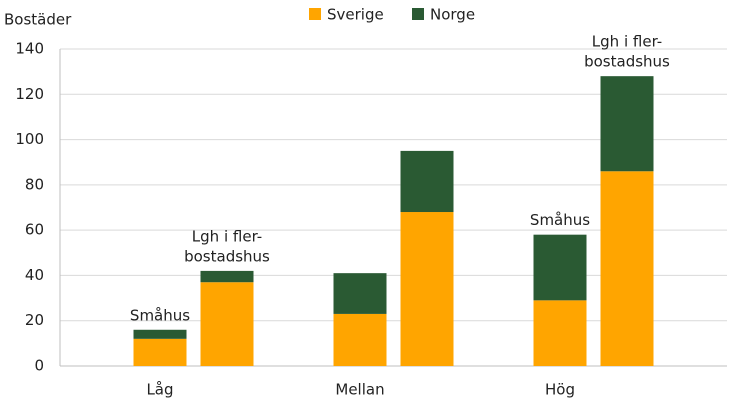 Image resolution: width=750 pixels, height=417 pixels. I want to click on x-tick-label: Hög, so click(560, 390).